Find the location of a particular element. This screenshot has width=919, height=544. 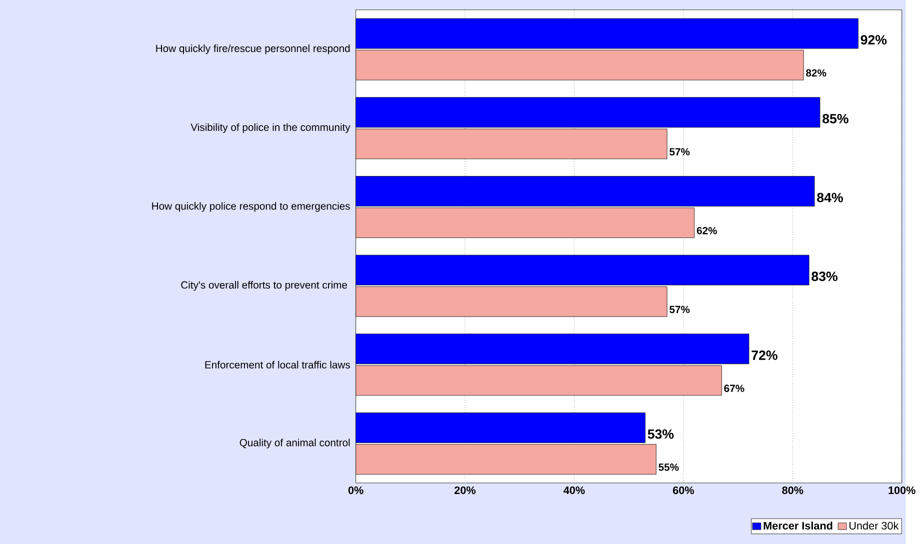

legend-label: Under 30k is located at coordinates (874, 526).